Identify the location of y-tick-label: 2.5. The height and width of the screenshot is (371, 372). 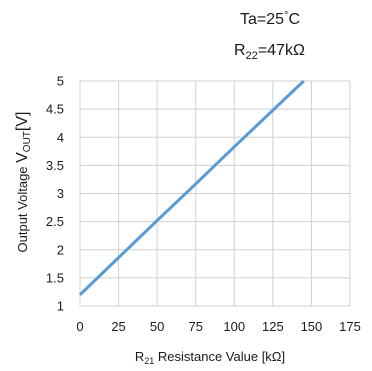
(55, 221).